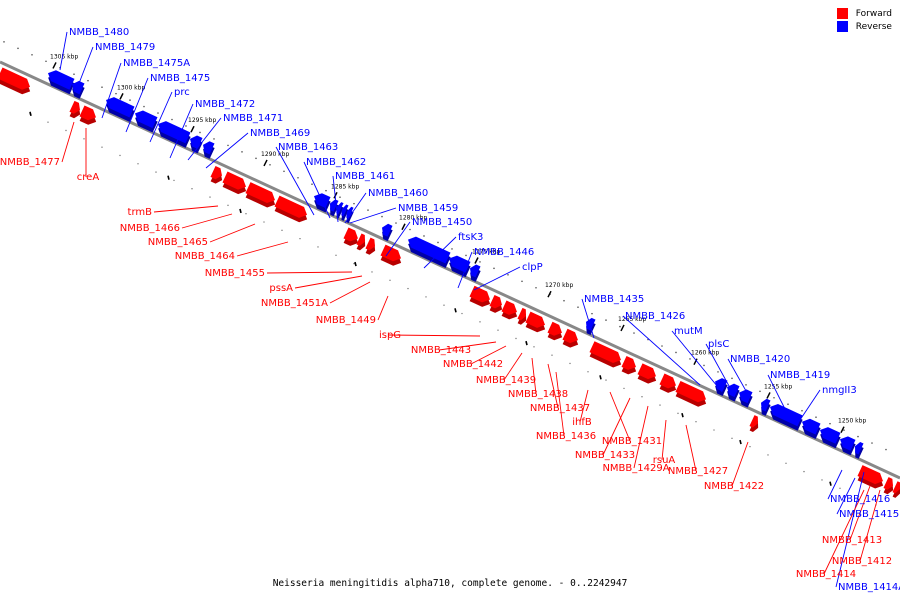 The image size is (900, 600). What do you see at coordinates (178, 242) in the screenshot?
I see `gene-label: NMBB_1465` at bounding box center [178, 242].